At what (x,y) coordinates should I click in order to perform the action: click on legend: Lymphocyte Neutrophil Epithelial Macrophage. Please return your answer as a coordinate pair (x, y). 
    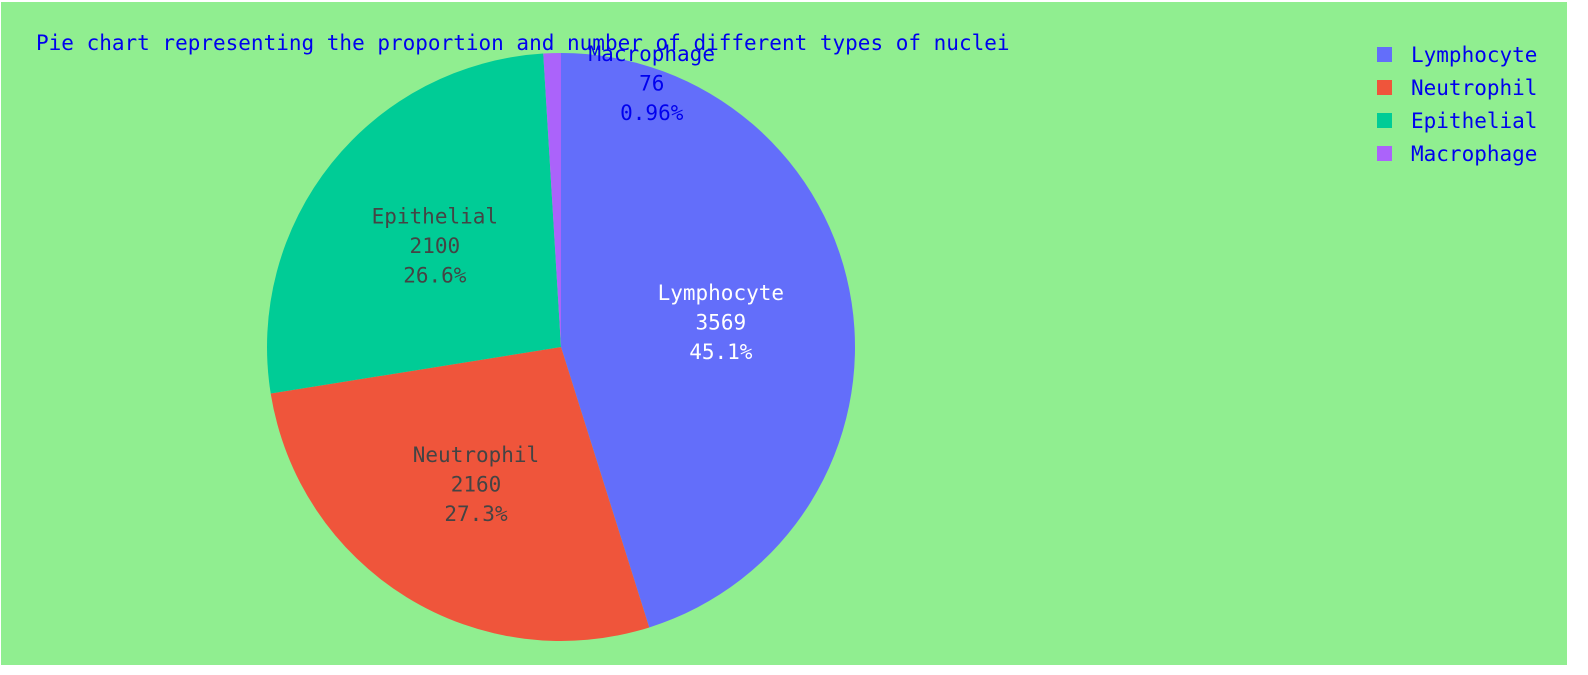
    Looking at the image, I should click on (1457, 104).